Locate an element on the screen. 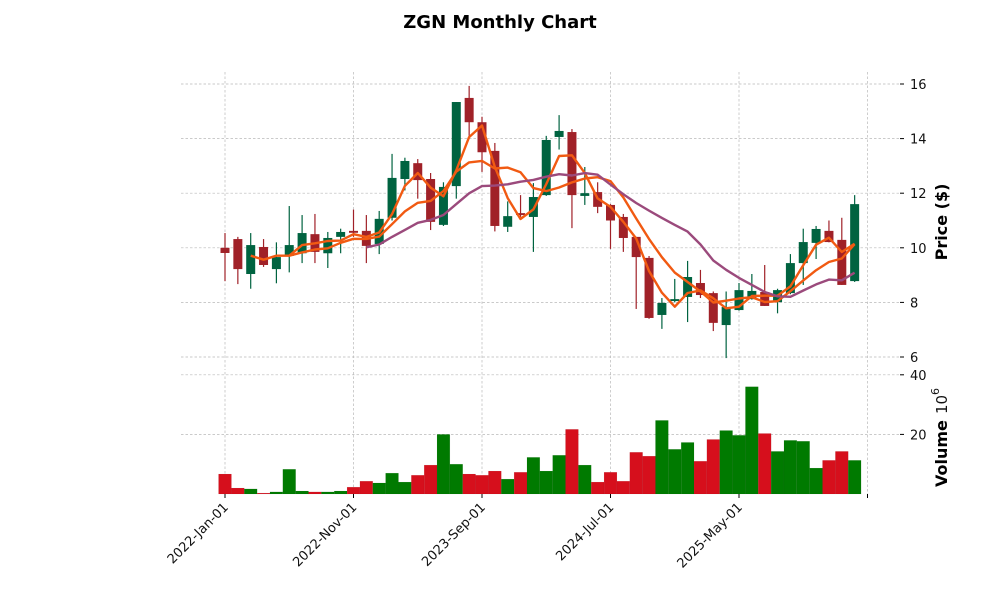 The image size is (1000, 600). volume-exponent-power: 6 is located at coordinates (935, 391).